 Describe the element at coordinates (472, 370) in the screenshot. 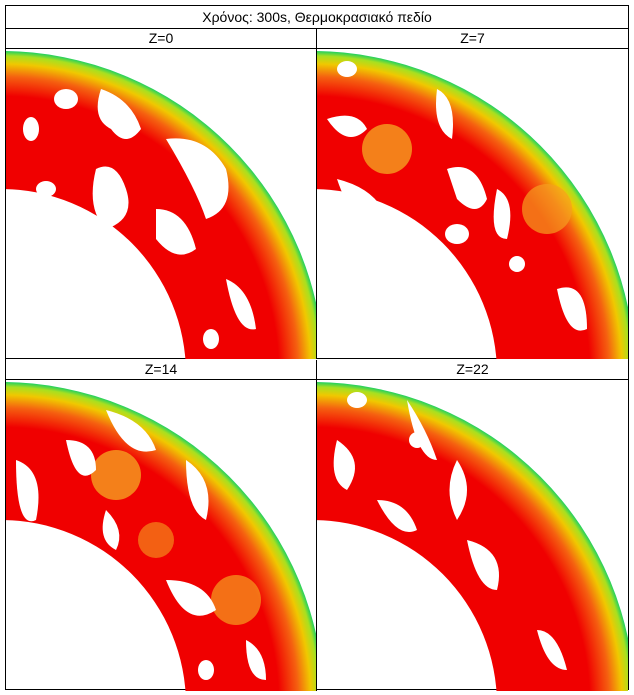

I see `panel-label: Z=22` at that location.